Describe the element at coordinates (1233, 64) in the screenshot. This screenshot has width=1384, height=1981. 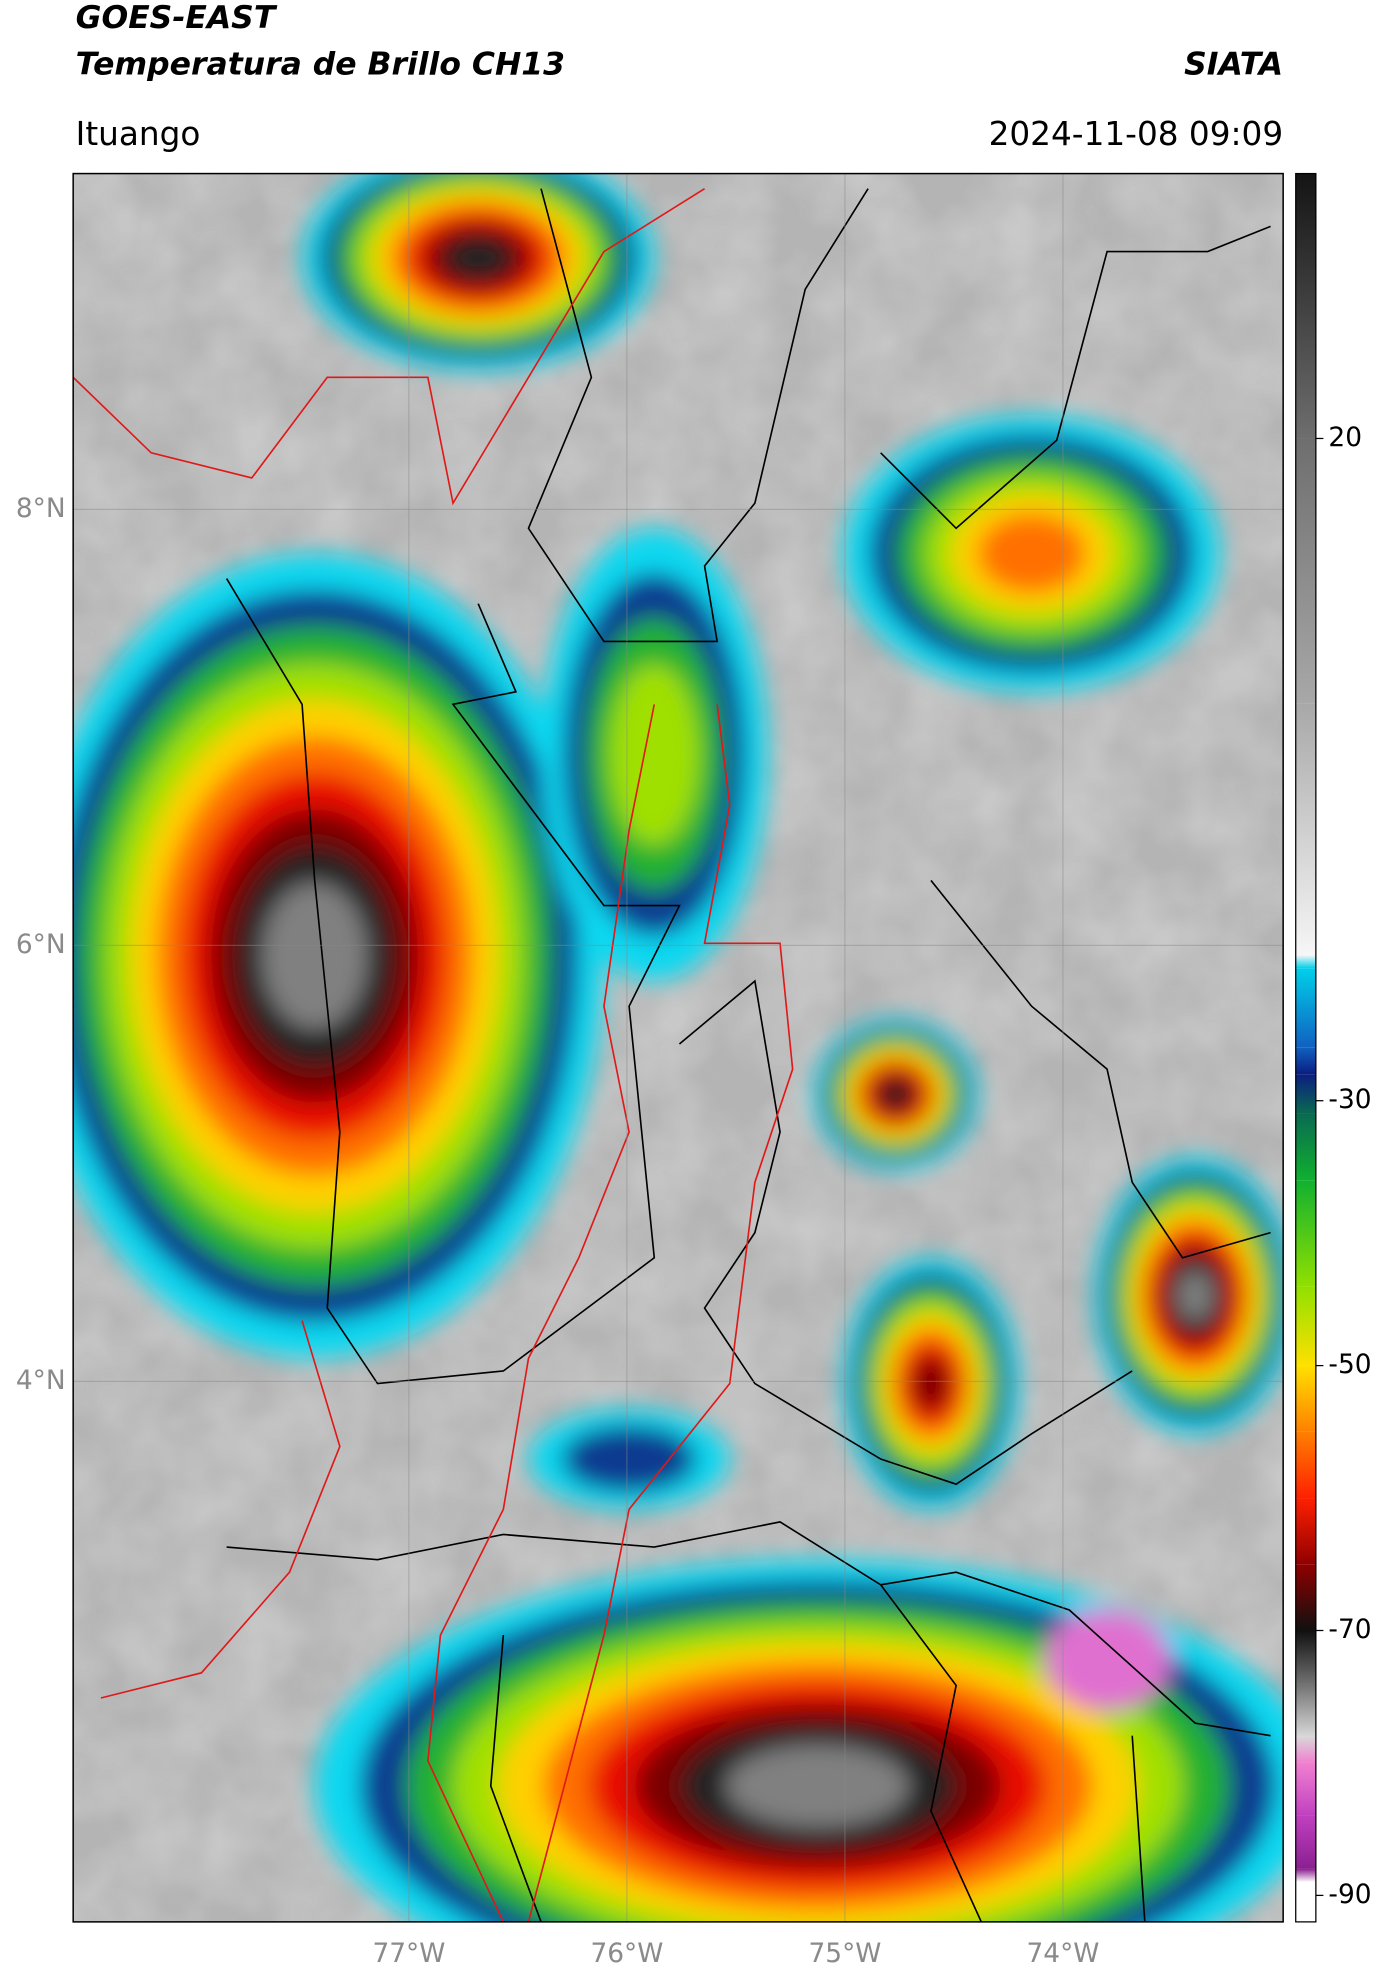
I see `source: SIATA` at that location.